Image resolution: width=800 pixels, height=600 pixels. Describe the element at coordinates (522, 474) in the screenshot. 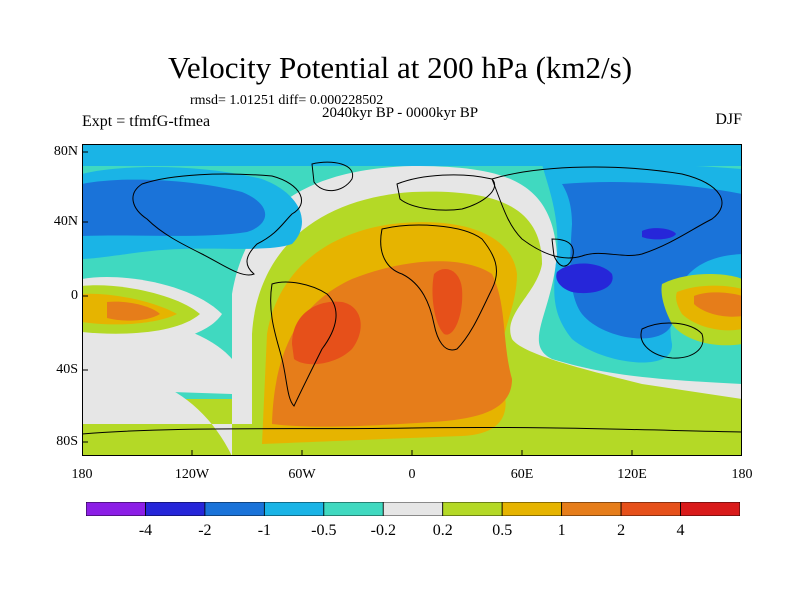

I see `xtick-label: 60E` at that location.